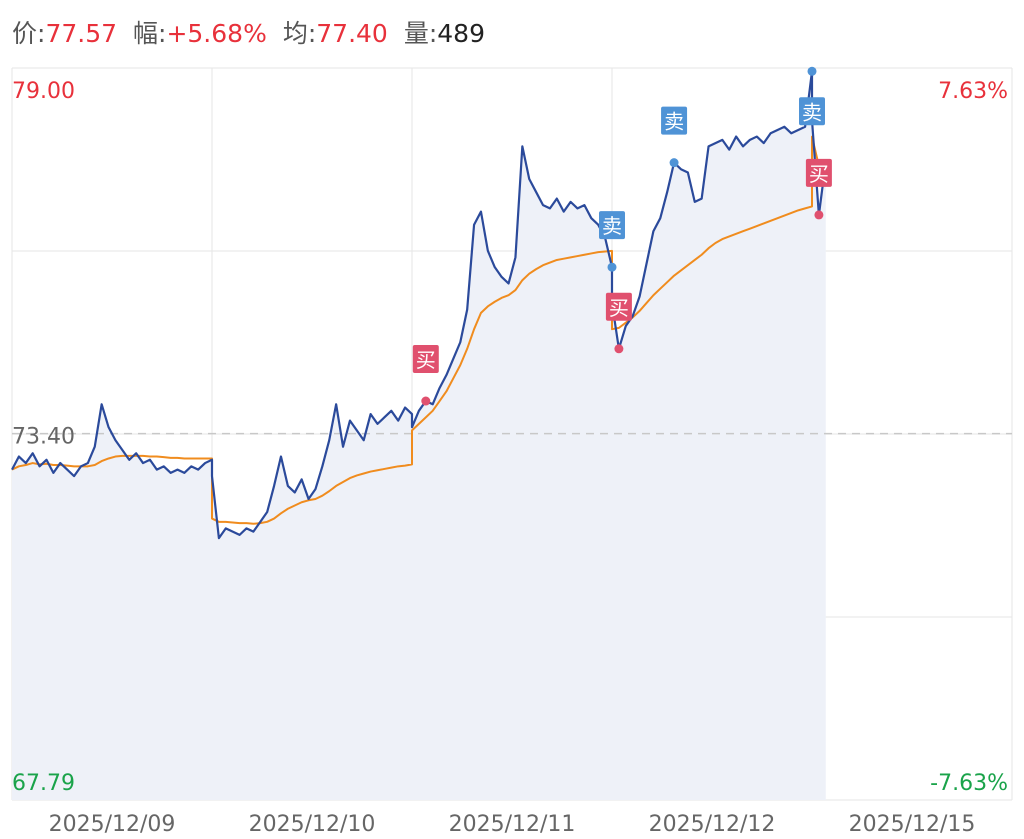  I want to click on quote-header: 价:77.57 幅:+5.68% 均:77.40 量:489, so click(256, 32).